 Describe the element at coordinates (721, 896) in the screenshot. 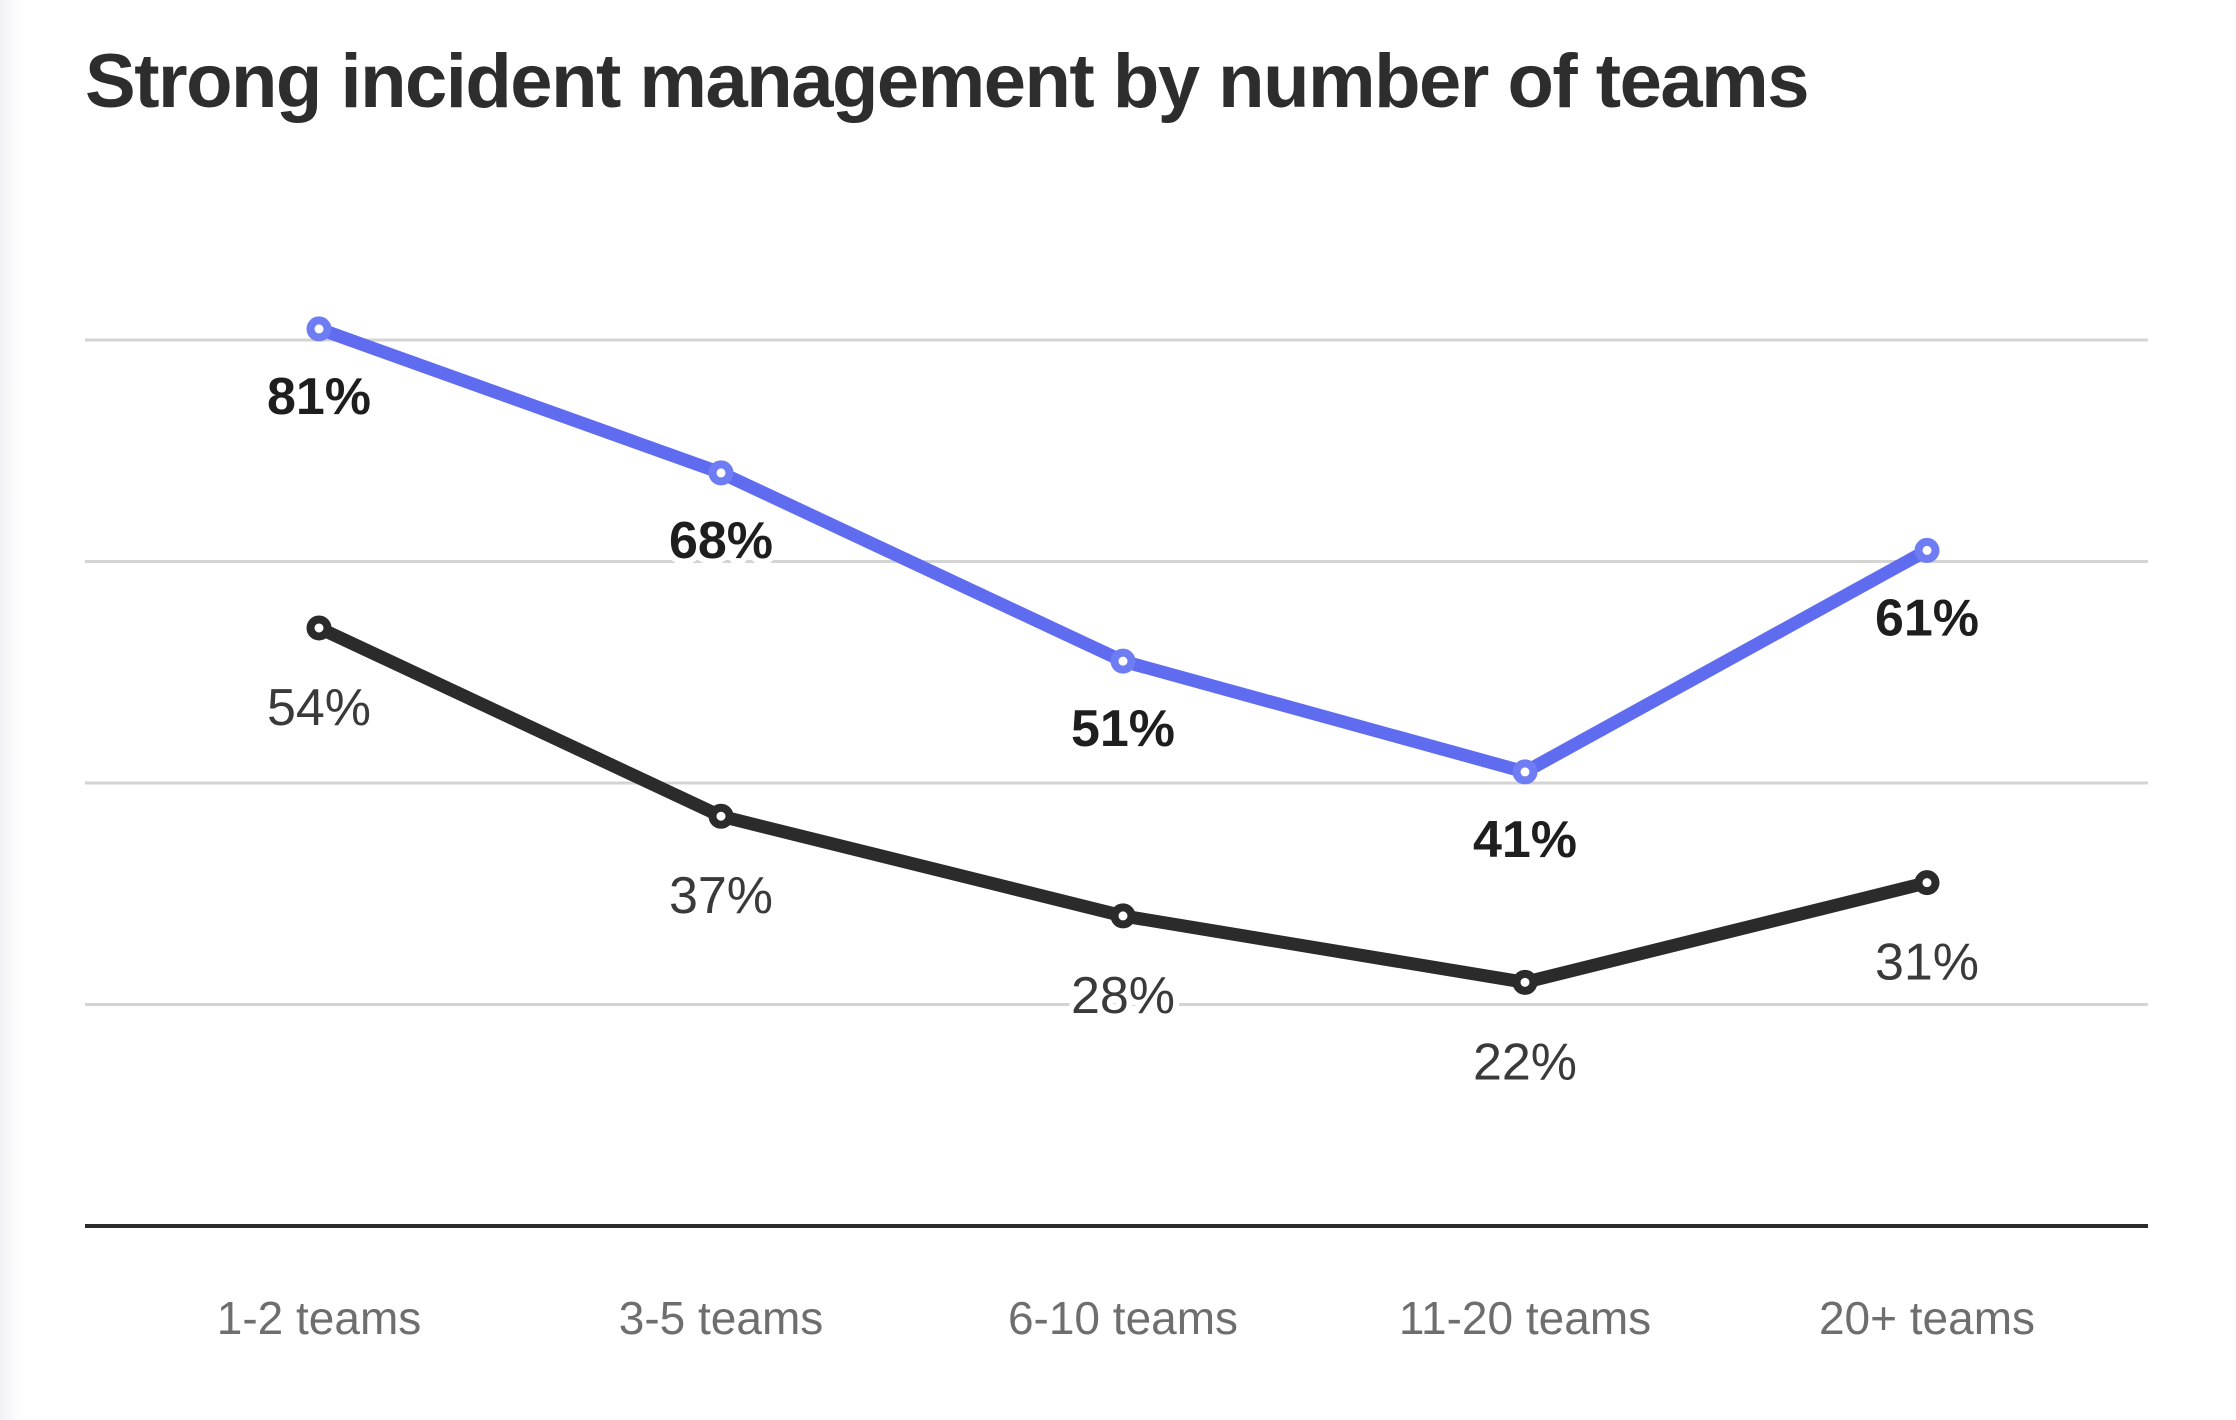

I see `value-label-black-2: 37%` at that location.